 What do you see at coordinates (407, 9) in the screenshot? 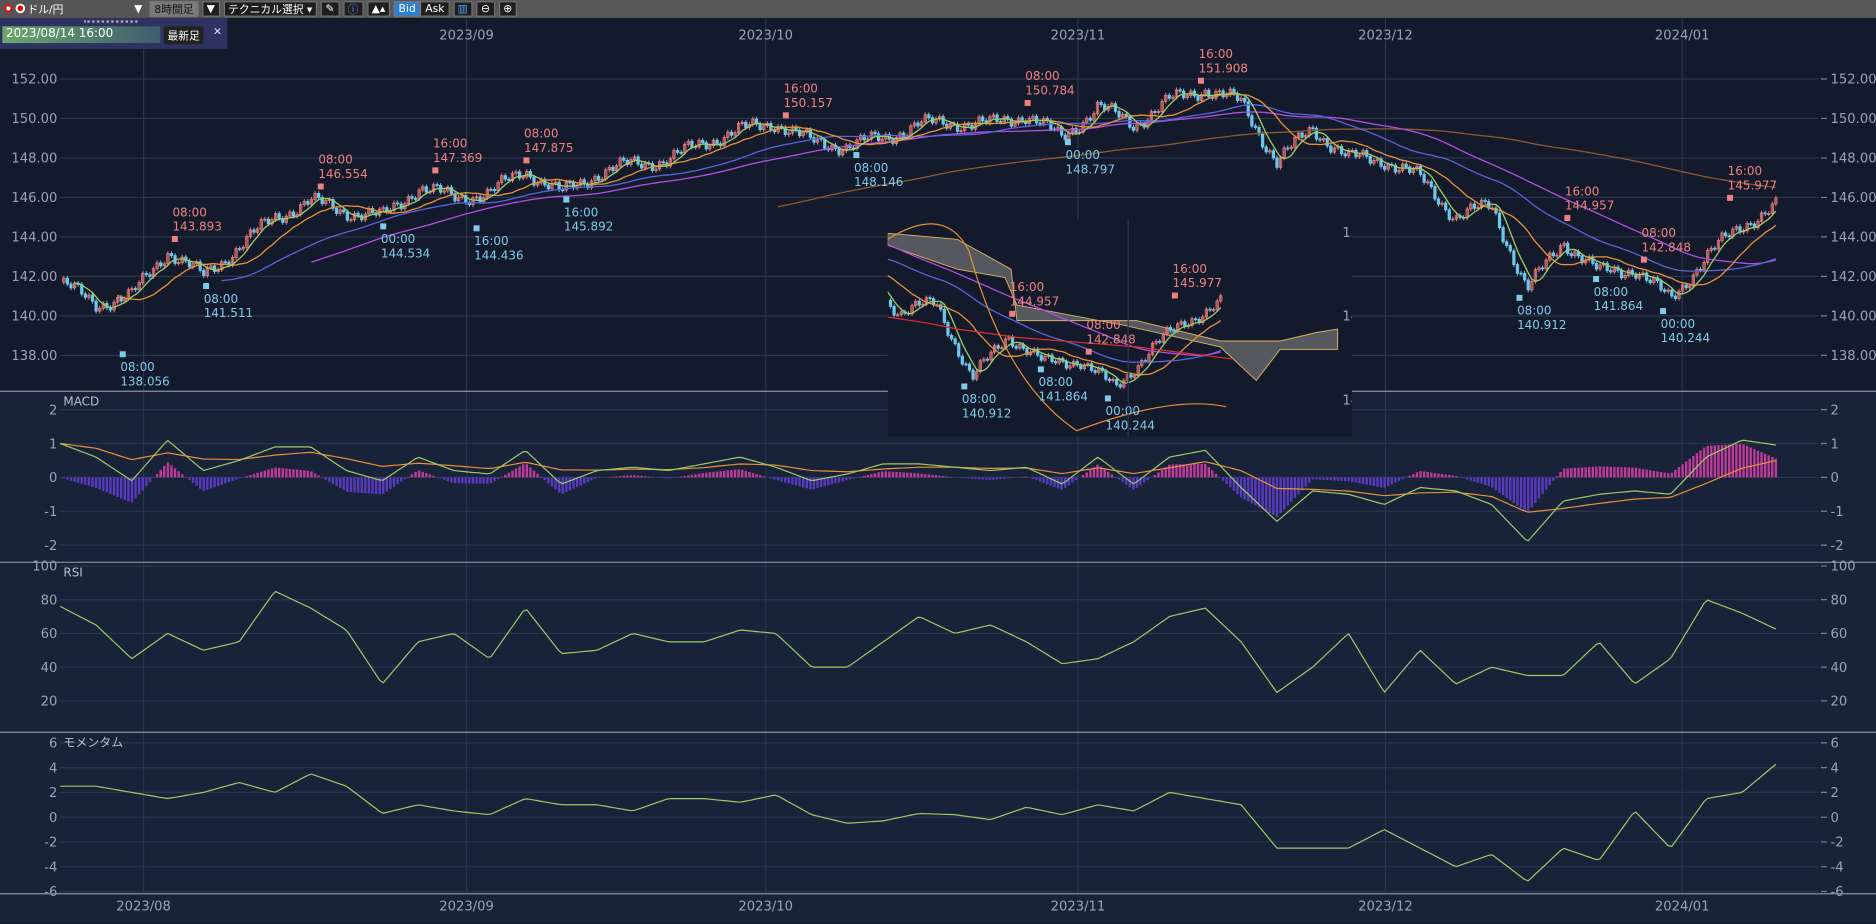
I see `bid-toggle: Bid` at bounding box center [407, 9].